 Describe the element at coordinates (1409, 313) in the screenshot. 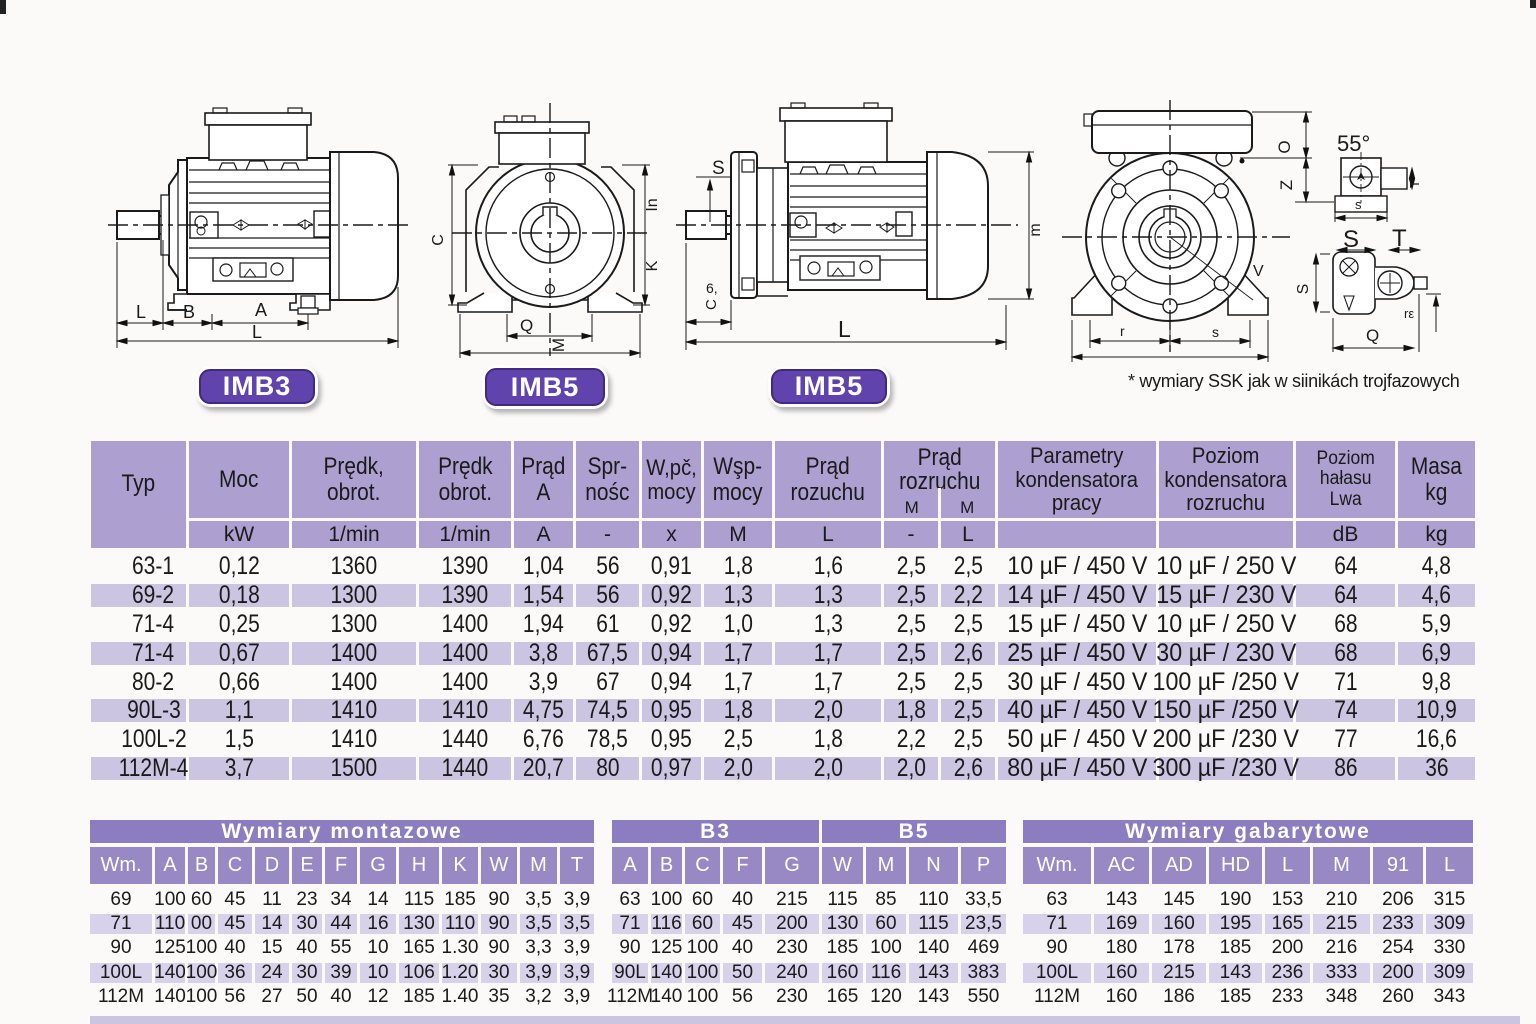

I see `svg-text: rε` at that location.